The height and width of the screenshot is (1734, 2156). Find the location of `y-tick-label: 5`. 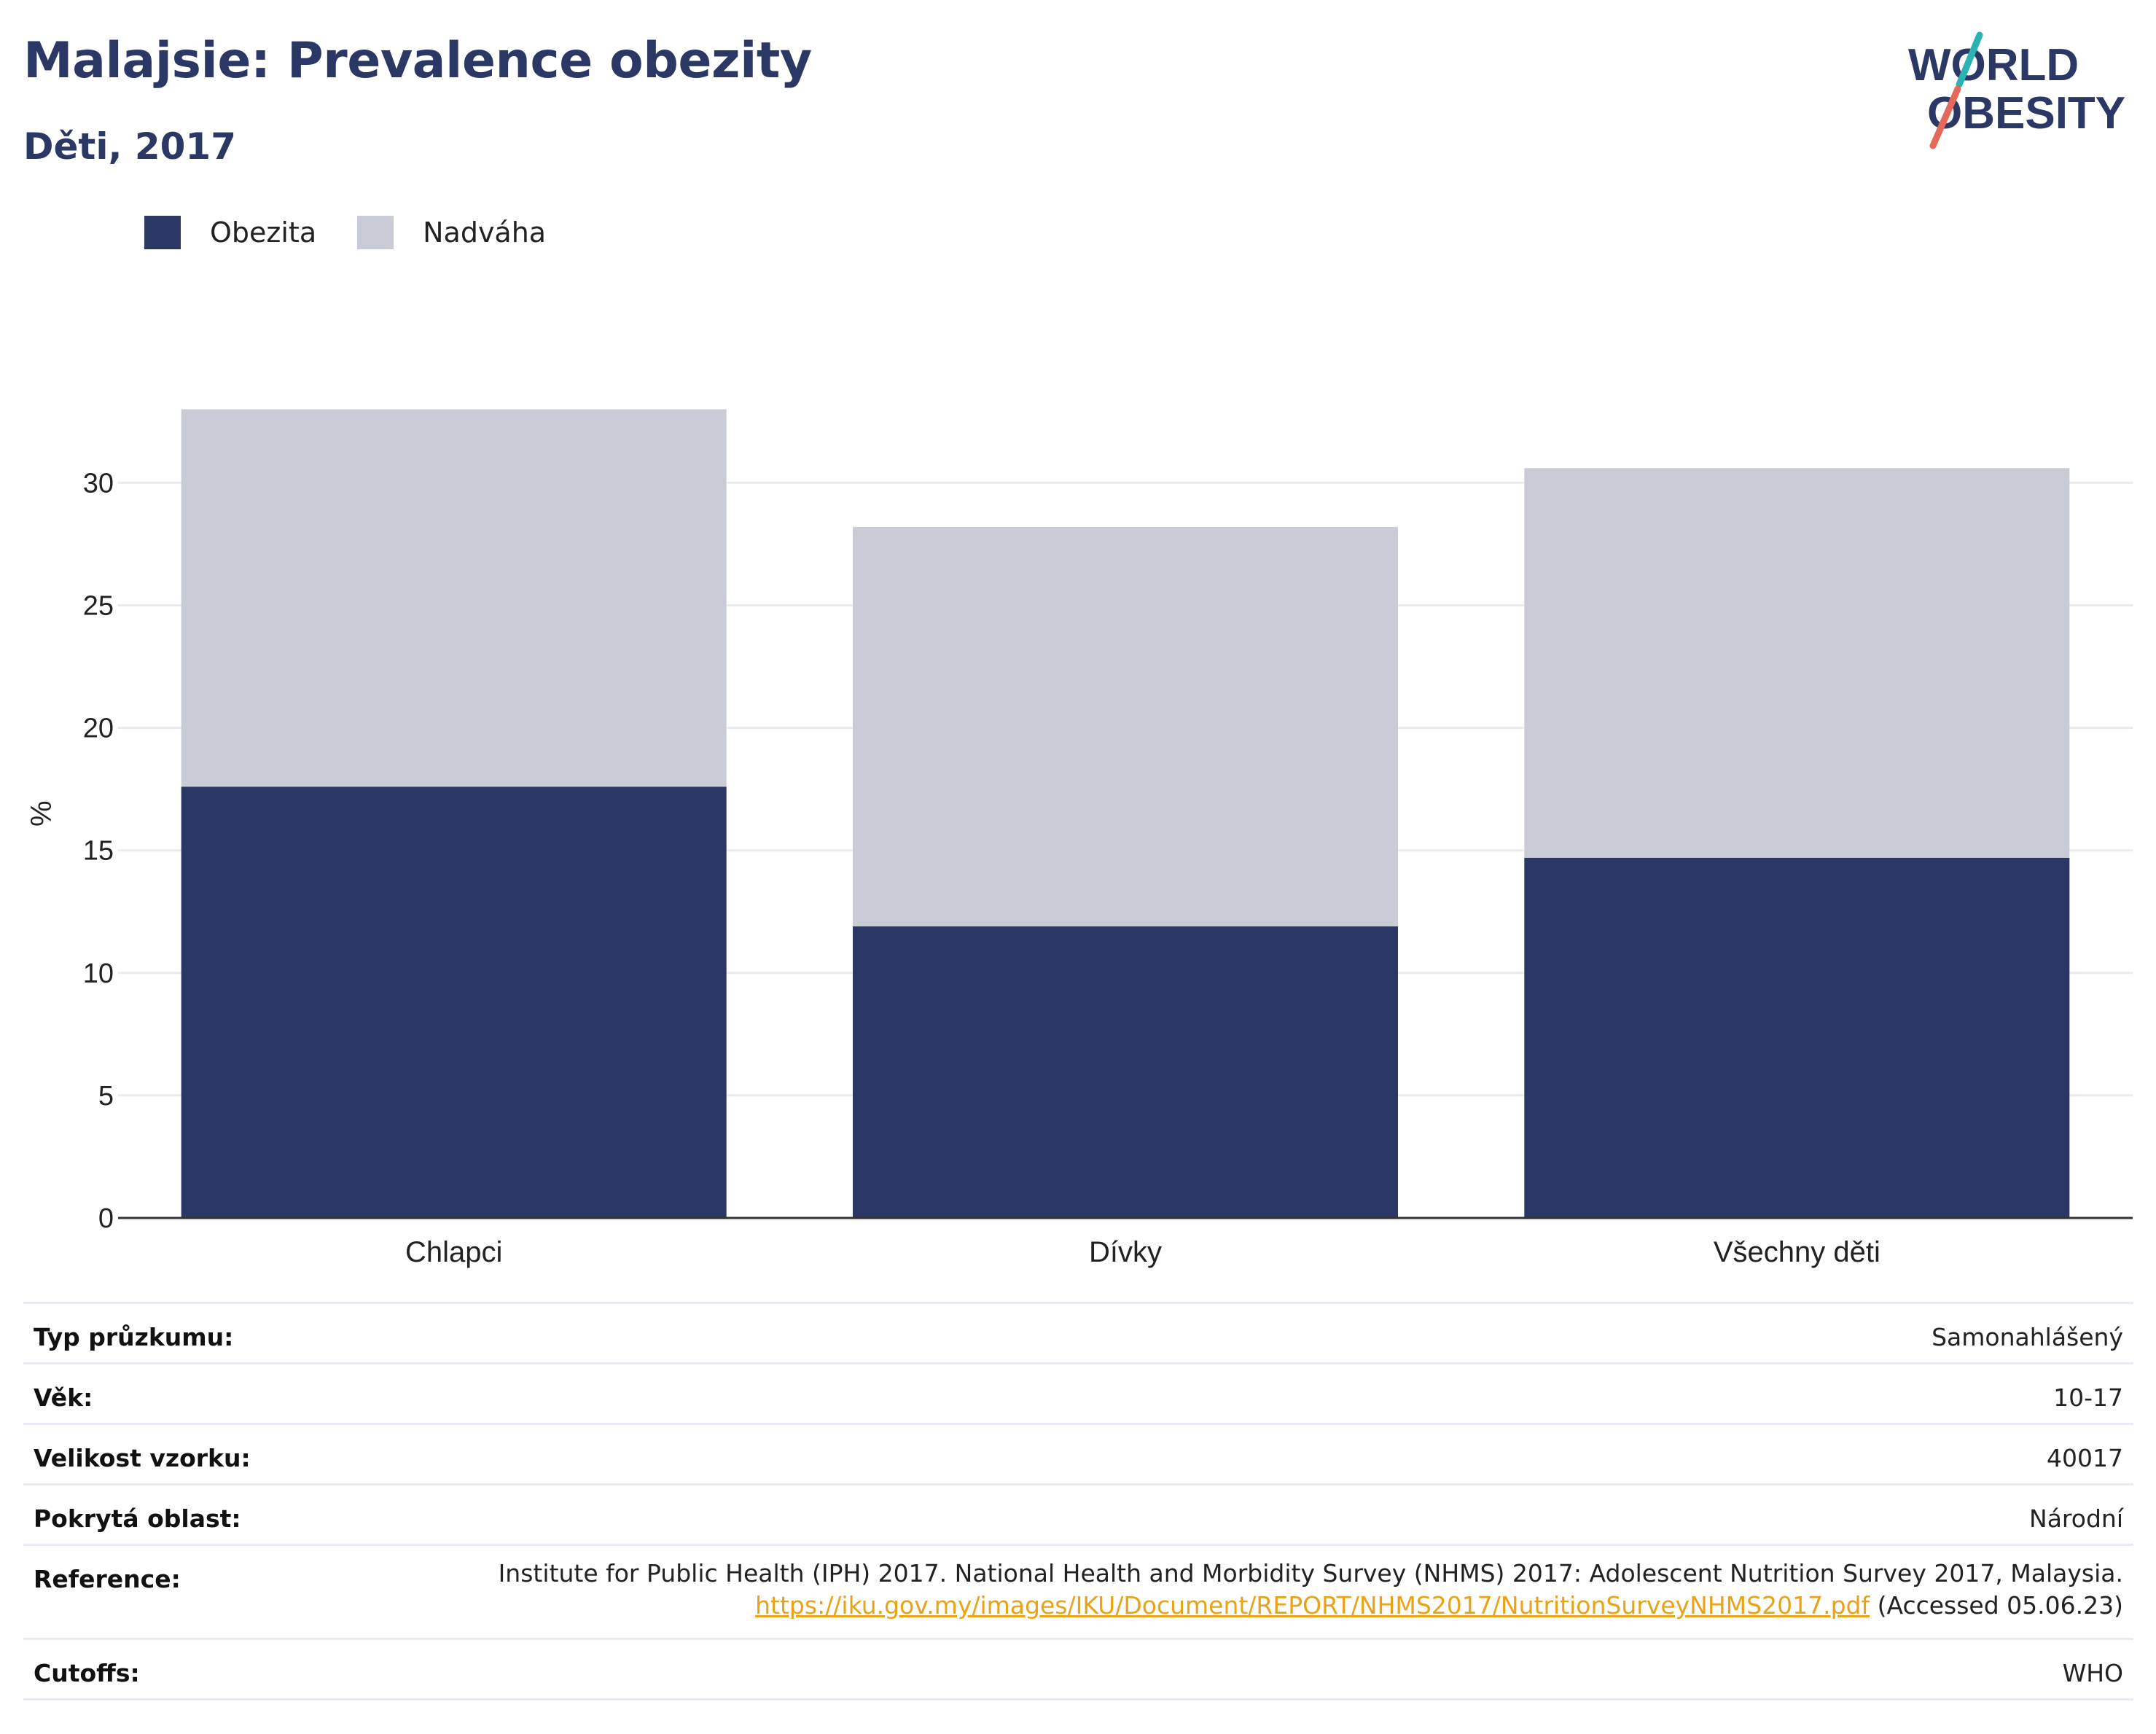

y-tick-label: 5 is located at coordinates (106, 1096).